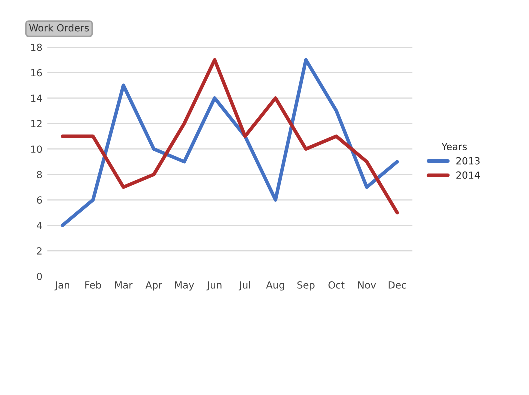 This screenshot has width=529, height=395. Describe the element at coordinates (94, 285) in the screenshot. I see `x-tick-label: Feb` at that location.